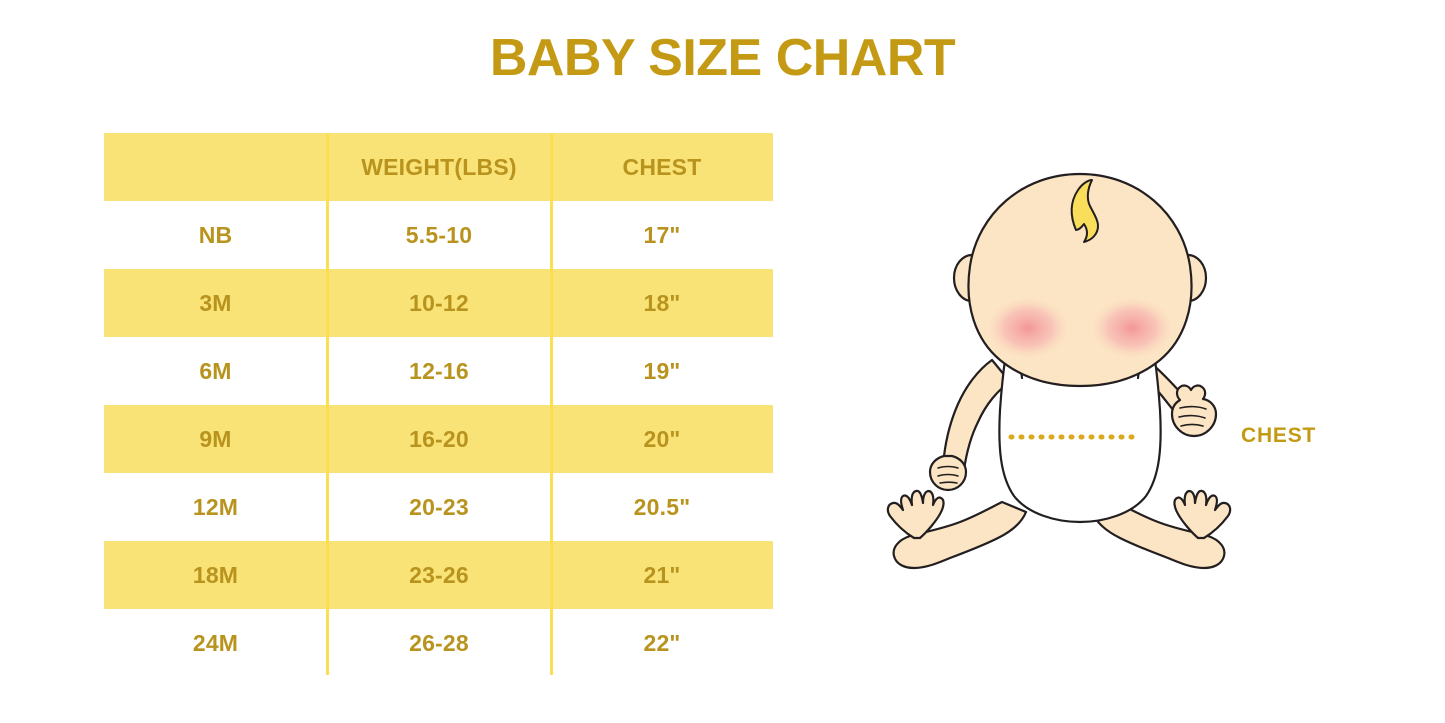 This screenshot has width=1445, height=723. I want to click on table-row: 18M 23-26 21", so click(438, 575).